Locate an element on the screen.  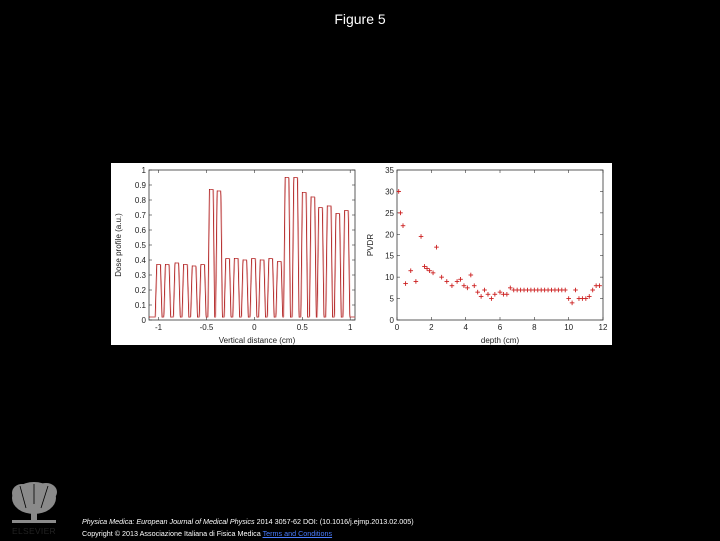
chart0-ytick-label: 0.4 is located at coordinates (141, 260).